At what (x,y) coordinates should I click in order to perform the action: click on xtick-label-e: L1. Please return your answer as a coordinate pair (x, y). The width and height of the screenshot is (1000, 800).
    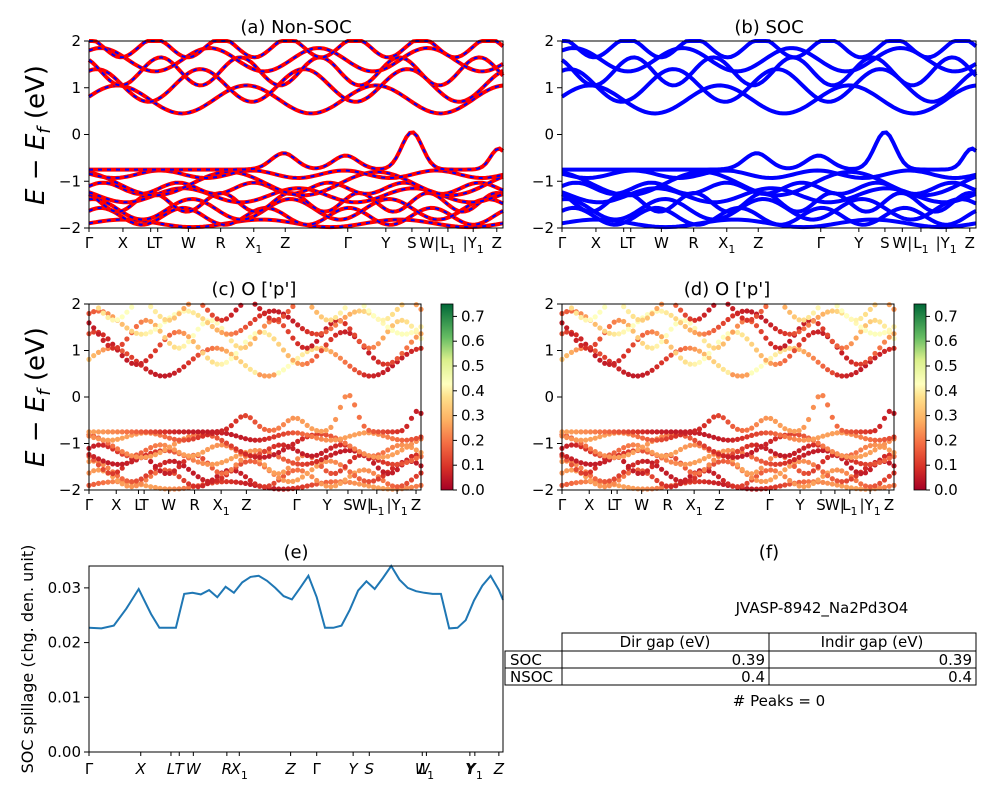
    Looking at the image, I should click on (426, 771).